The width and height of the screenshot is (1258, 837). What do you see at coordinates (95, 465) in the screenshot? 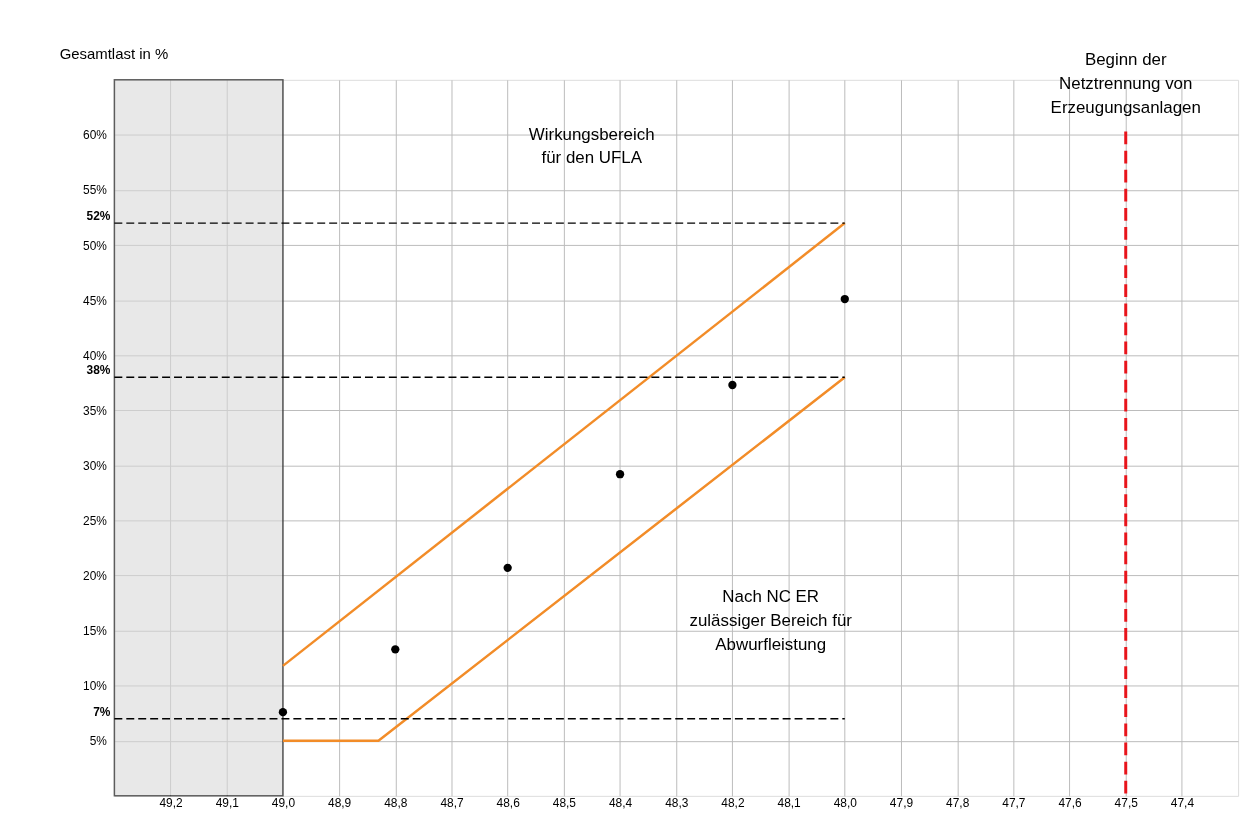
I see `y-tick-label: 30%` at bounding box center [95, 465].